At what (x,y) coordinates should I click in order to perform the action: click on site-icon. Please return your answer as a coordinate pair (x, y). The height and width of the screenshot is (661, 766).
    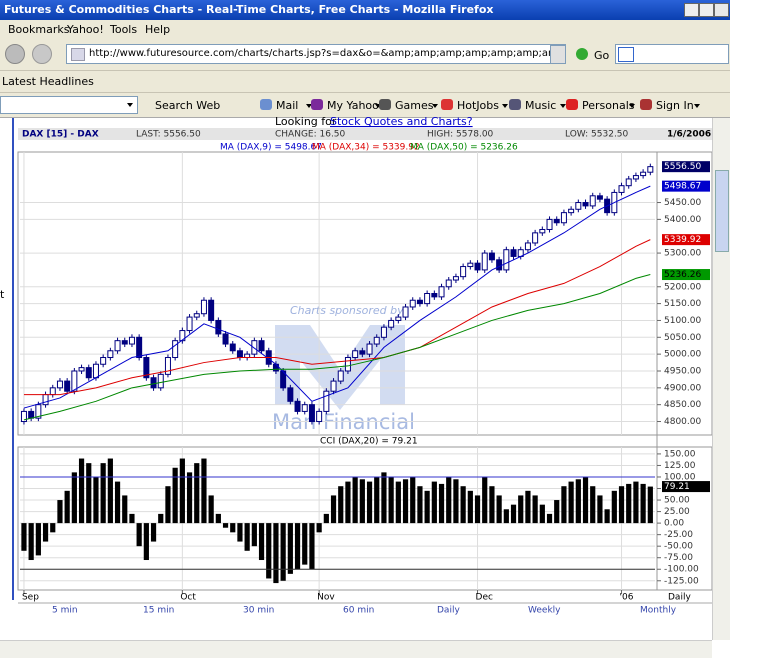
    Looking at the image, I should click on (78, 54).